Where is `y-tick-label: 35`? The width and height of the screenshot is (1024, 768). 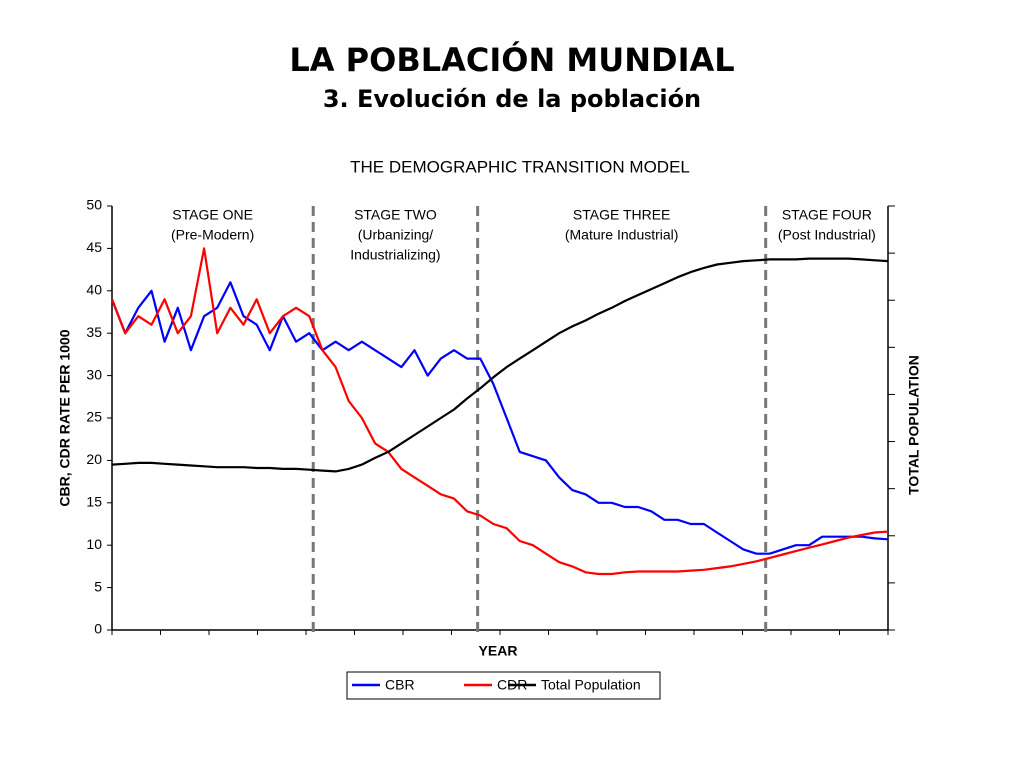 y-tick-label: 35 is located at coordinates (94, 332).